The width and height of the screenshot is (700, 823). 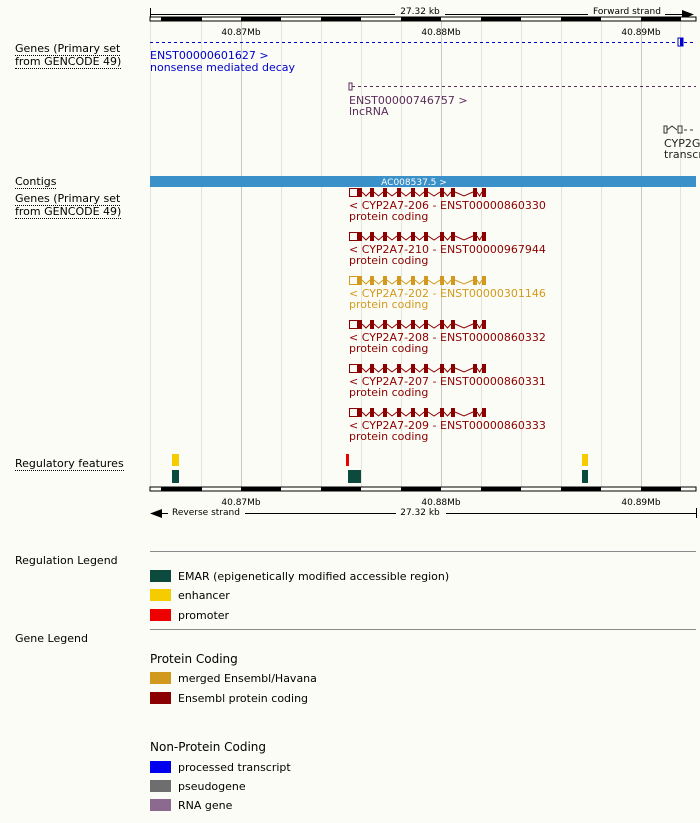 I want to click on genes-reverse-track-label: Genes (Primary set from GENCODE 49), so click(x=68, y=205).